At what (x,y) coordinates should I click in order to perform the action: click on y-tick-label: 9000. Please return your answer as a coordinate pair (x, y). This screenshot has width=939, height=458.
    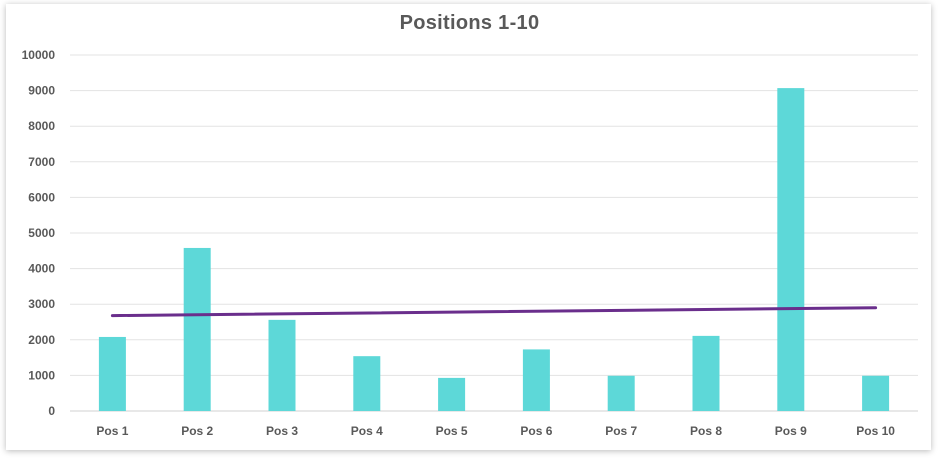
    Looking at the image, I should click on (41, 91).